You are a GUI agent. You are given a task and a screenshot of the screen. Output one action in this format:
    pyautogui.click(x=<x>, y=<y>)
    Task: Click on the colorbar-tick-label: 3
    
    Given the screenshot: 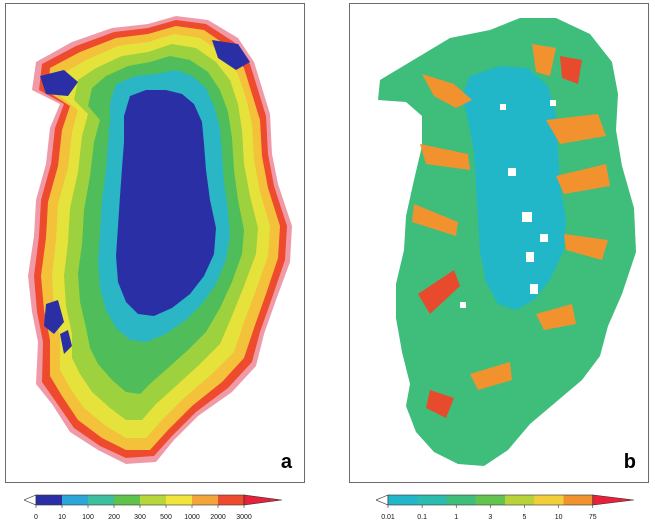 What is the action you would take?
    pyautogui.click(x=490, y=517)
    